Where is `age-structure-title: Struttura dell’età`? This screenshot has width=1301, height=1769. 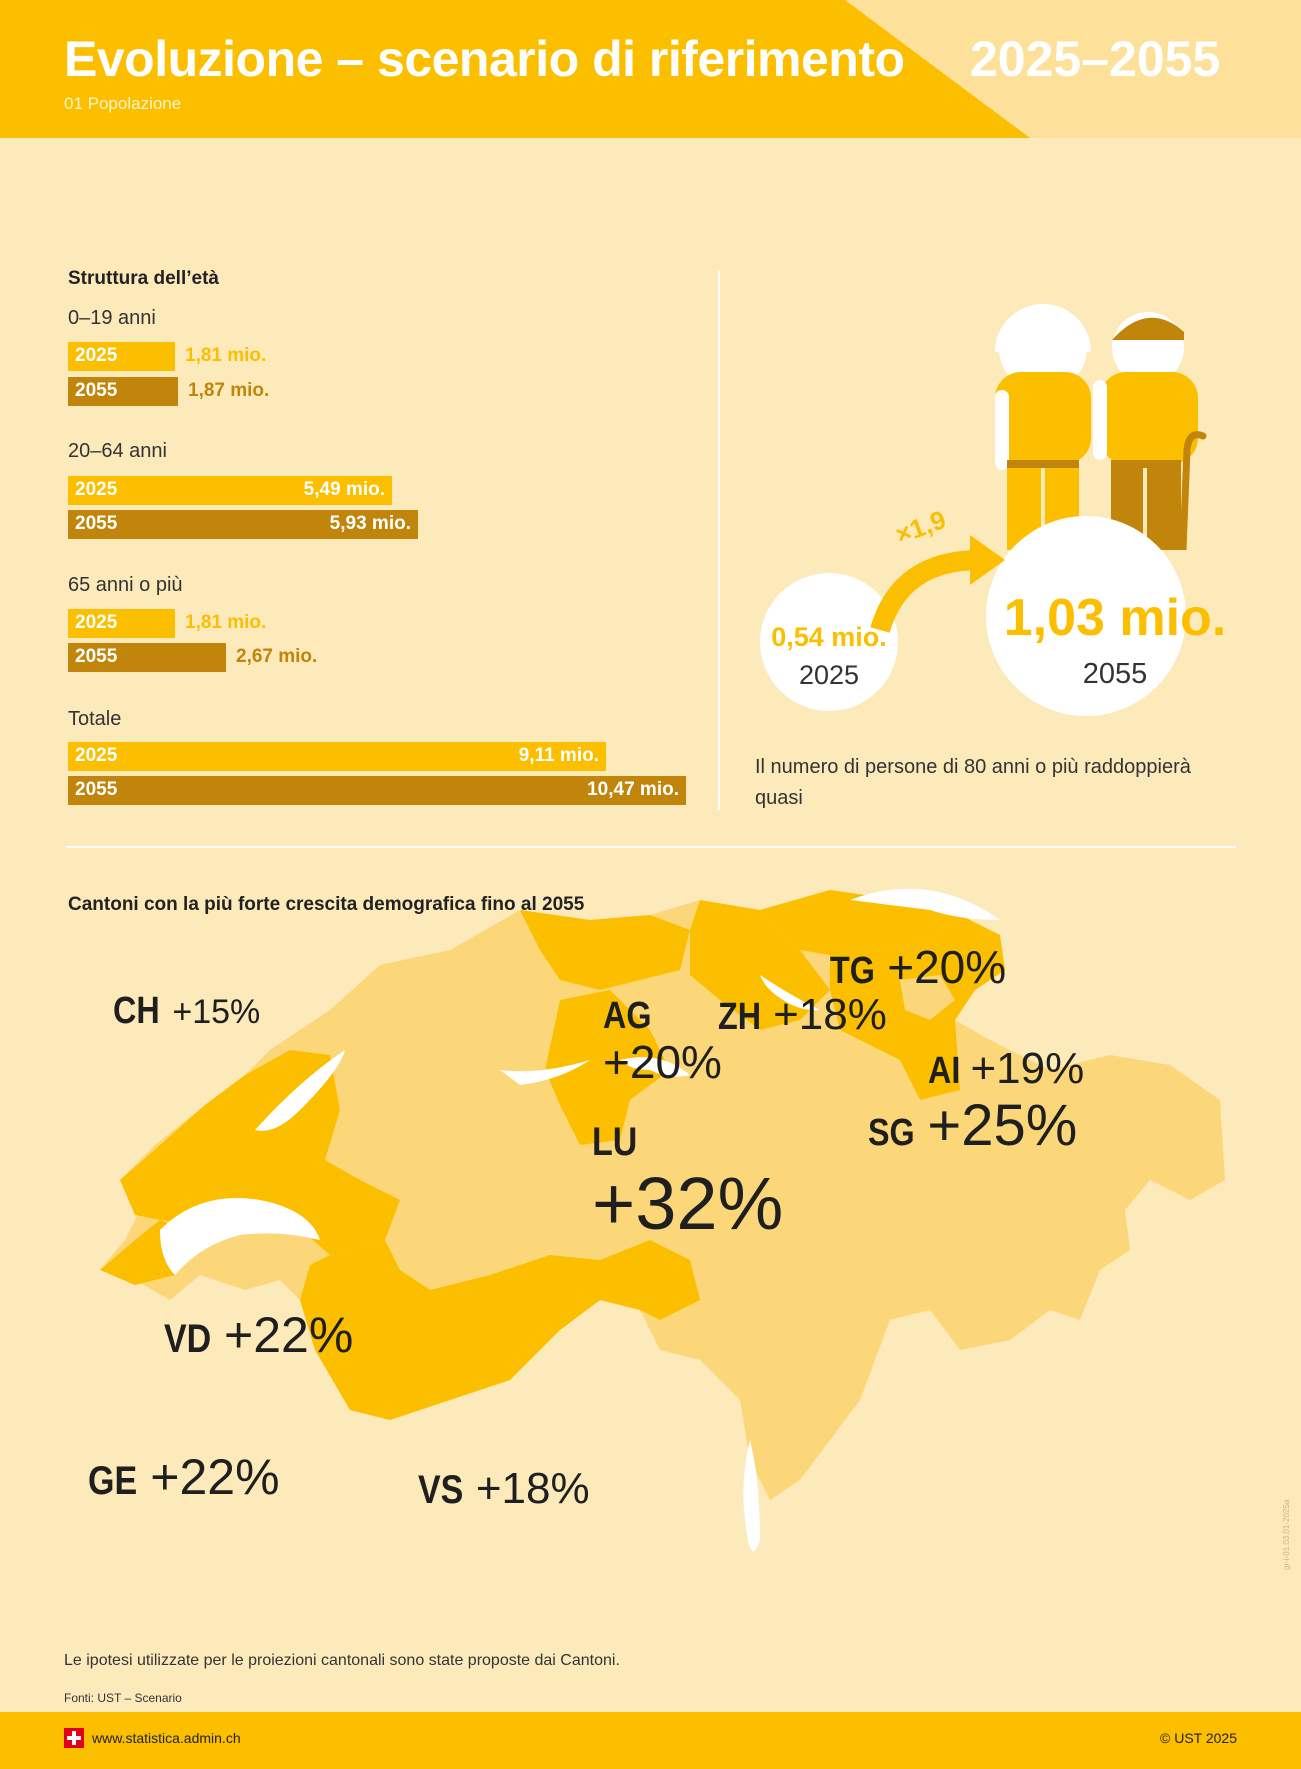
age-structure-title: Struttura dell’età is located at coordinates (143, 278).